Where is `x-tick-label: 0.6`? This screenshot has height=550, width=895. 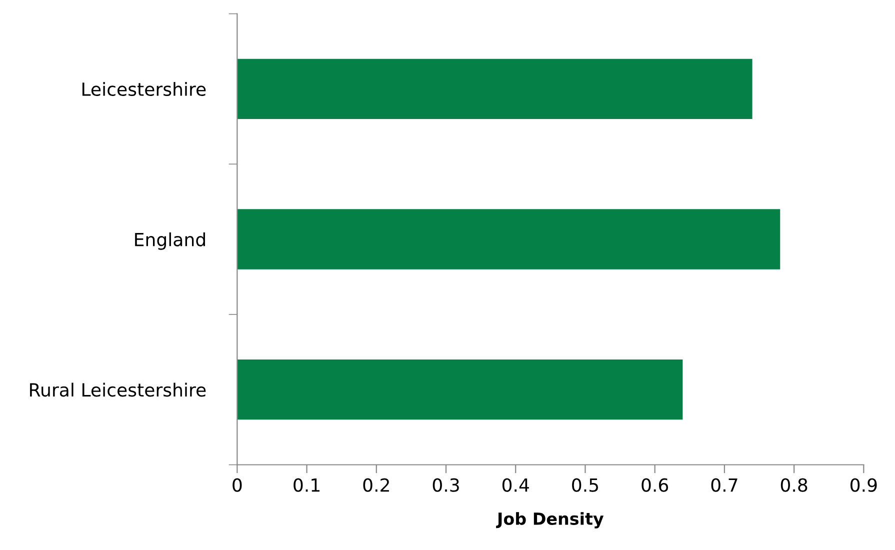
x-tick-label: 0.6 is located at coordinates (655, 485).